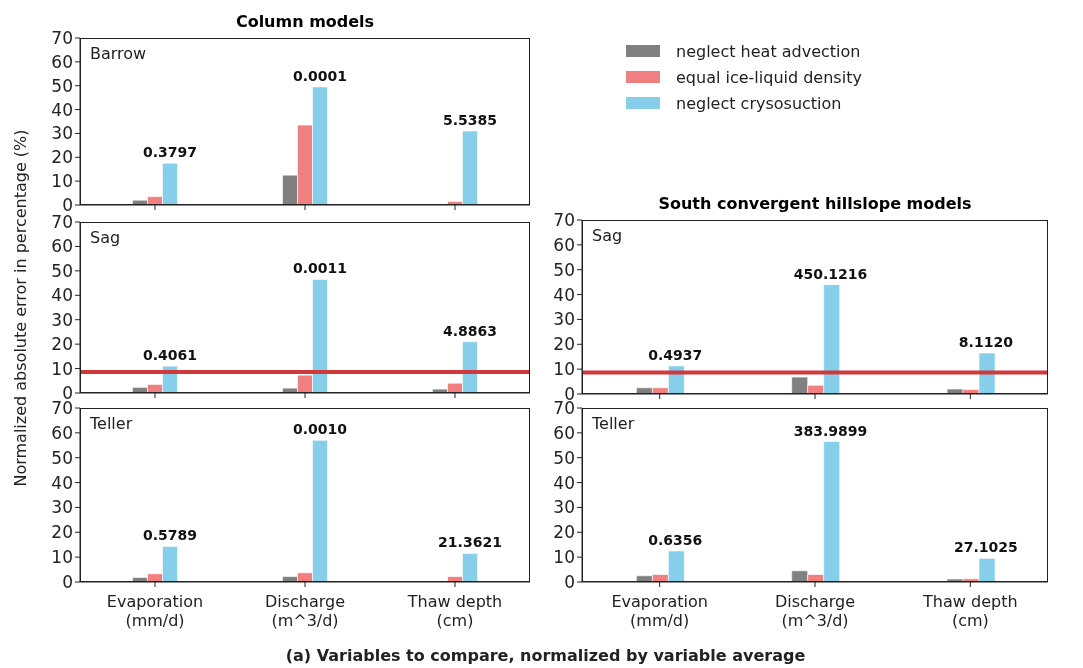  I want to click on annotation: 0.6356, so click(675, 539).